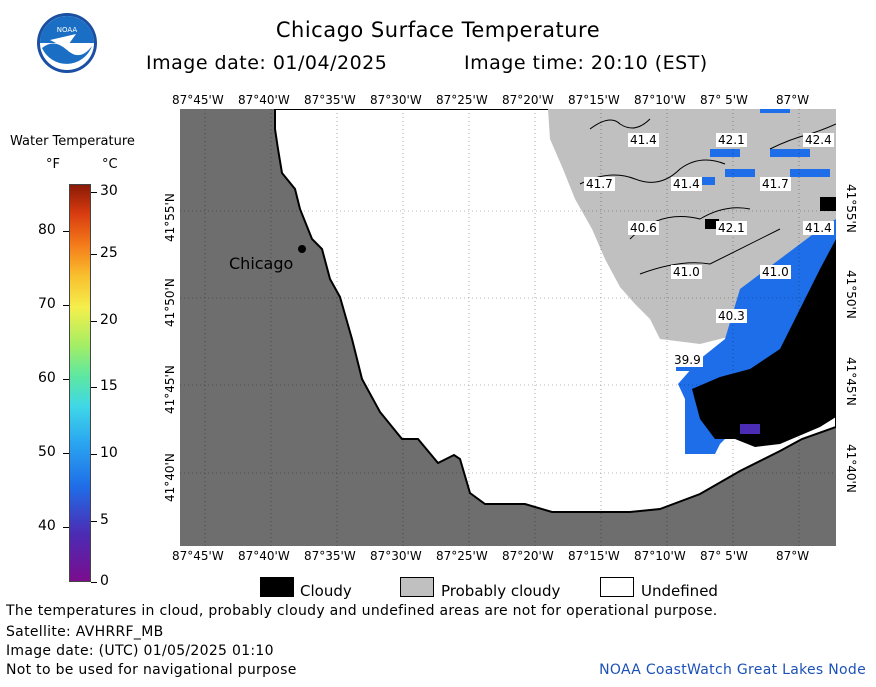 The width and height of the screenshot is (876, 687). Describe the element at coordinates (438, 30) in the screenshot. I see `page-title: Chicago Surface Temperature` at that location.